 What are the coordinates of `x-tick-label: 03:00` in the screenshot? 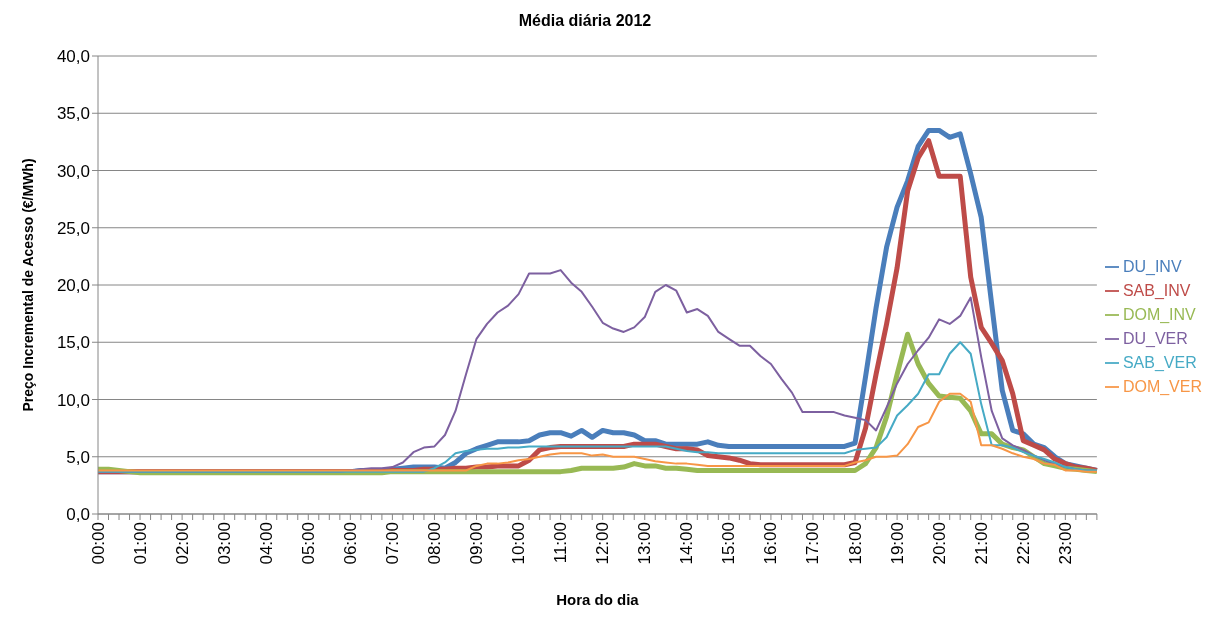 It's located at (224, 543).